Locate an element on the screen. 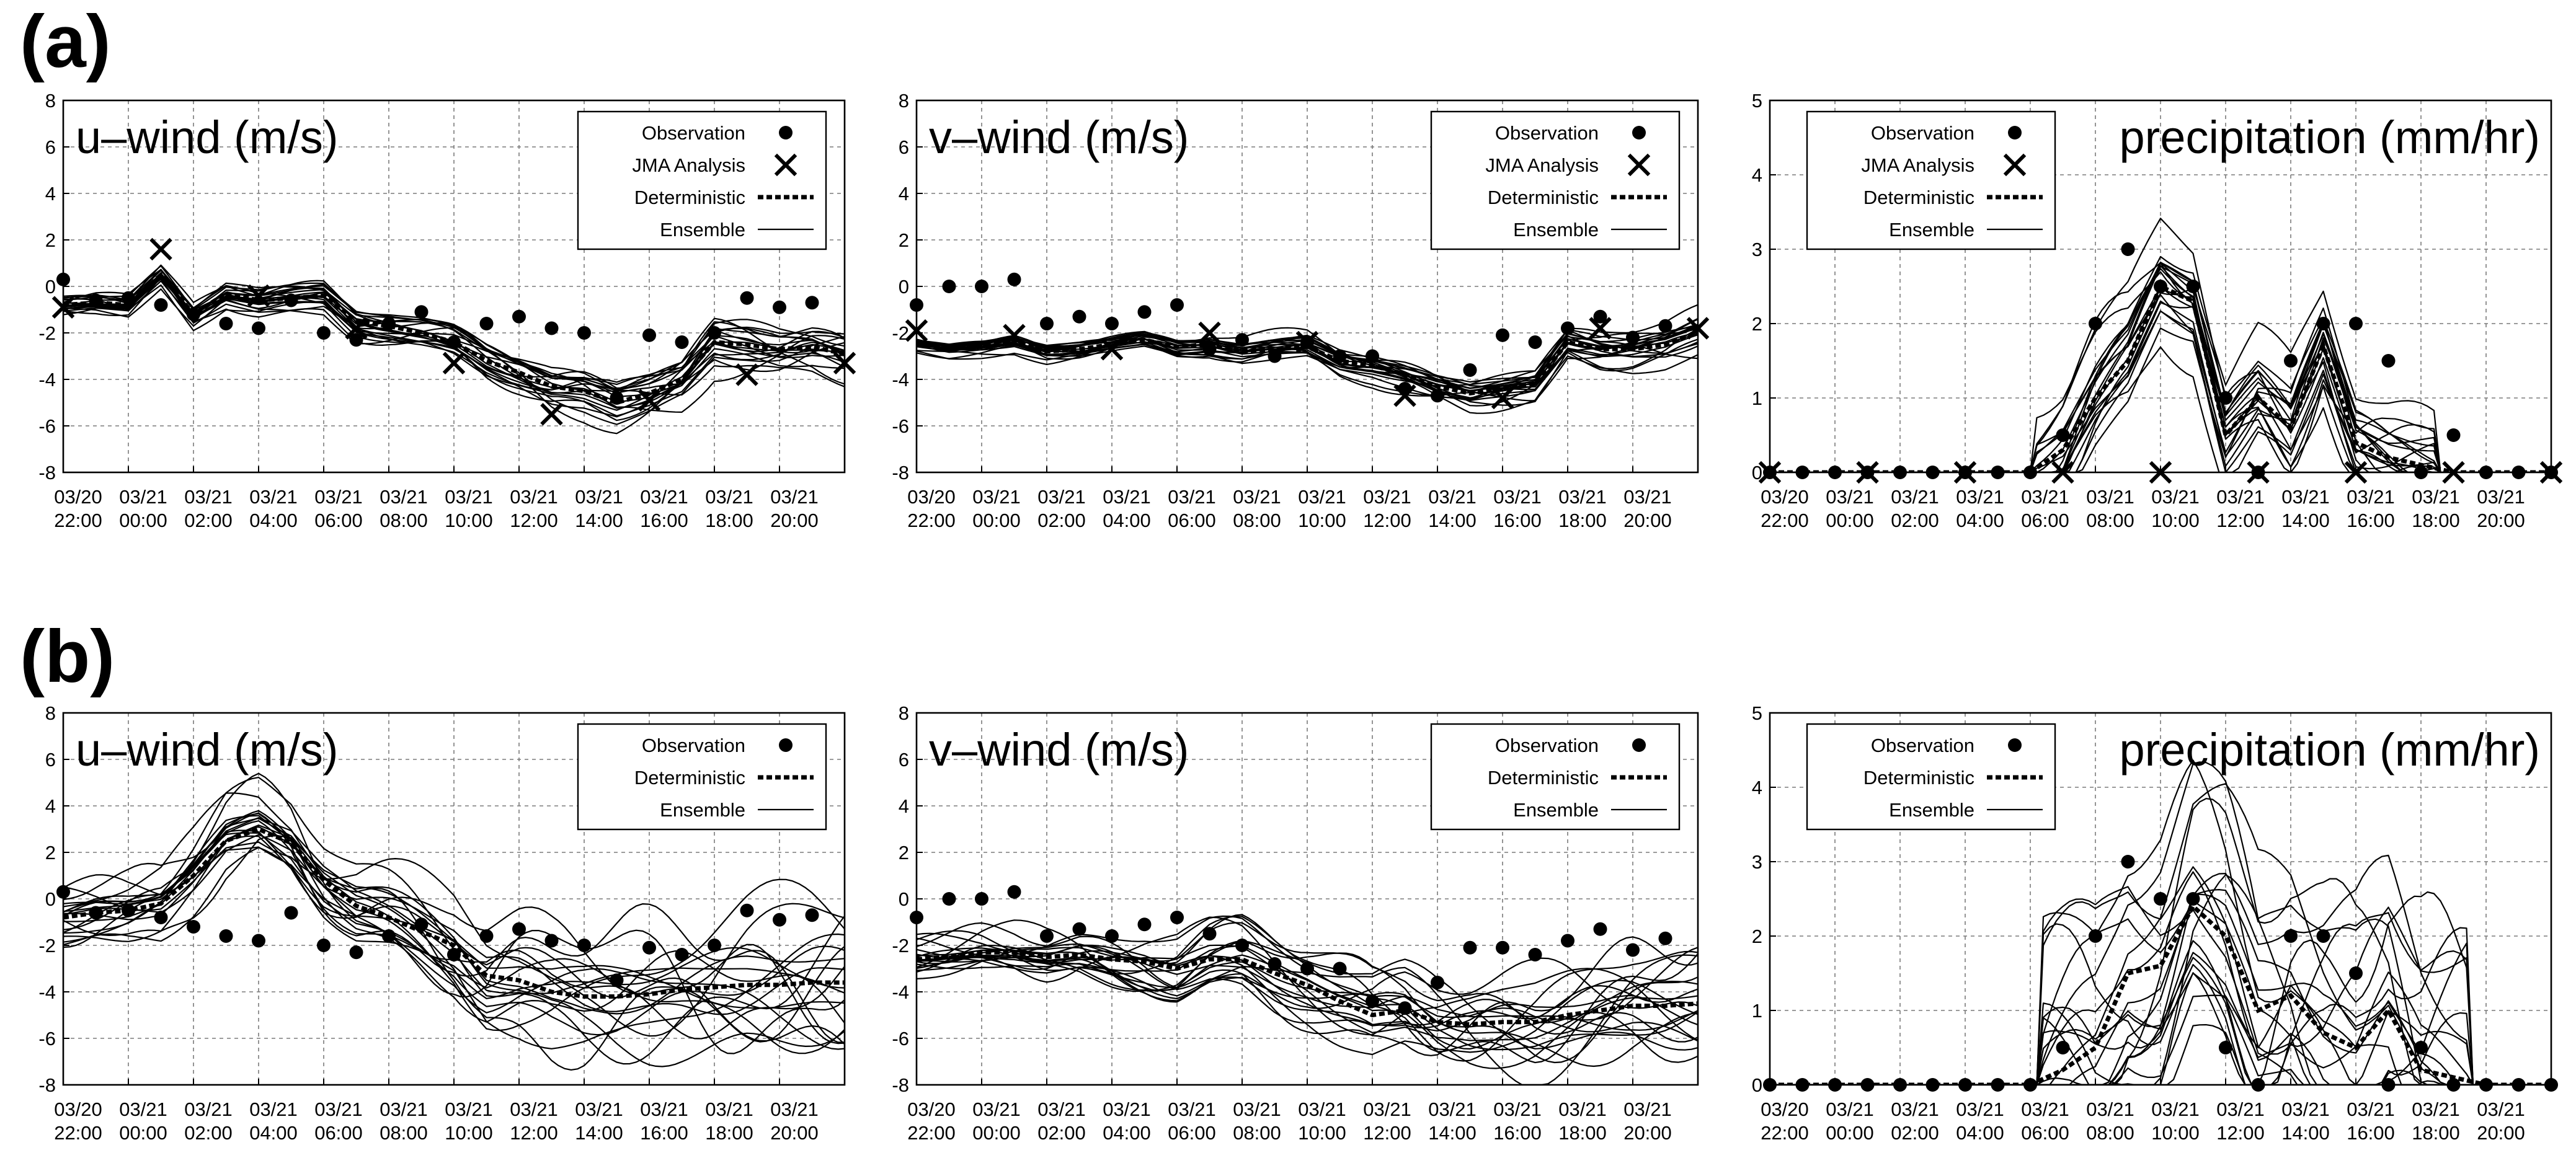 The image size is (2576, 1171). y-tick-label: -6 is located at coordinates (47, 426).